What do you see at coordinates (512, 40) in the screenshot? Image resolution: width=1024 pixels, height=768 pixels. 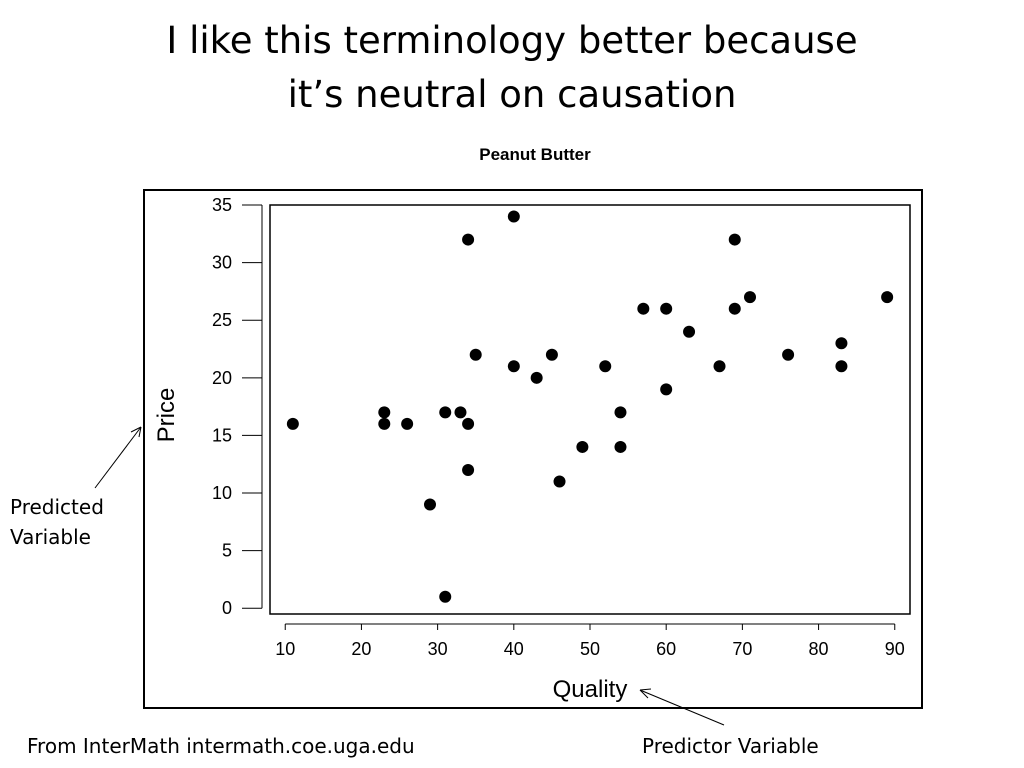 I see `slide-title-line-1: I like this terminology better because` at bounding box center [512, 40].